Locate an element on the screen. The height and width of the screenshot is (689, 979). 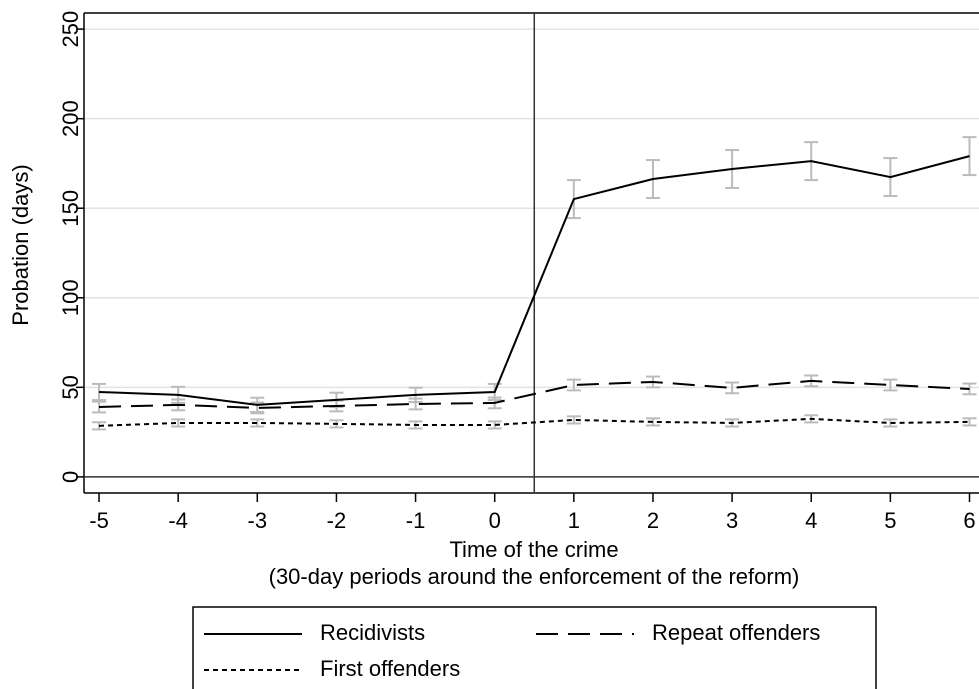
y-tick-label: 150 is located at coordinates (70, 208).